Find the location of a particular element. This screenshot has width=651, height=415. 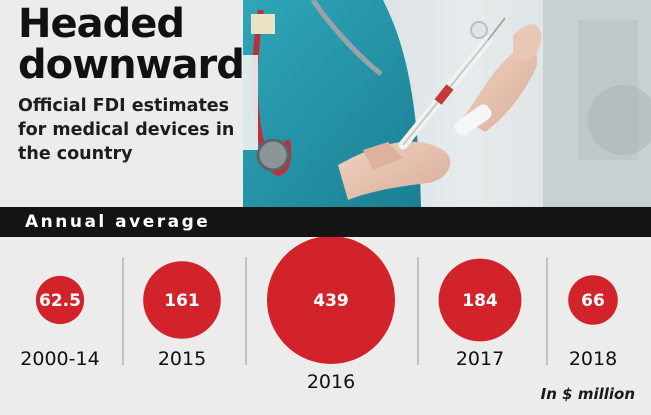

unit-note: In $ million is located at coordinates (587, 394).